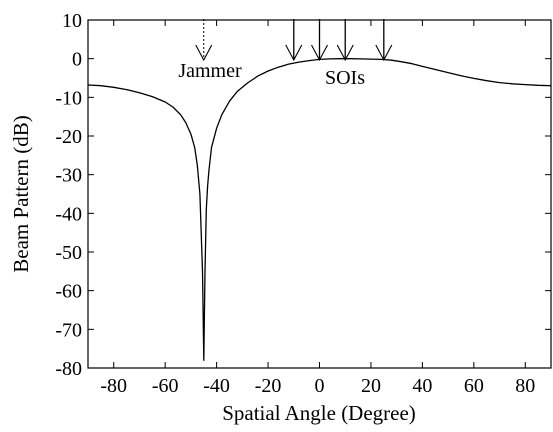 The height and width of the screenshot is (432, 553). I want to click on y-tick-label: 10, so click(72, 21).